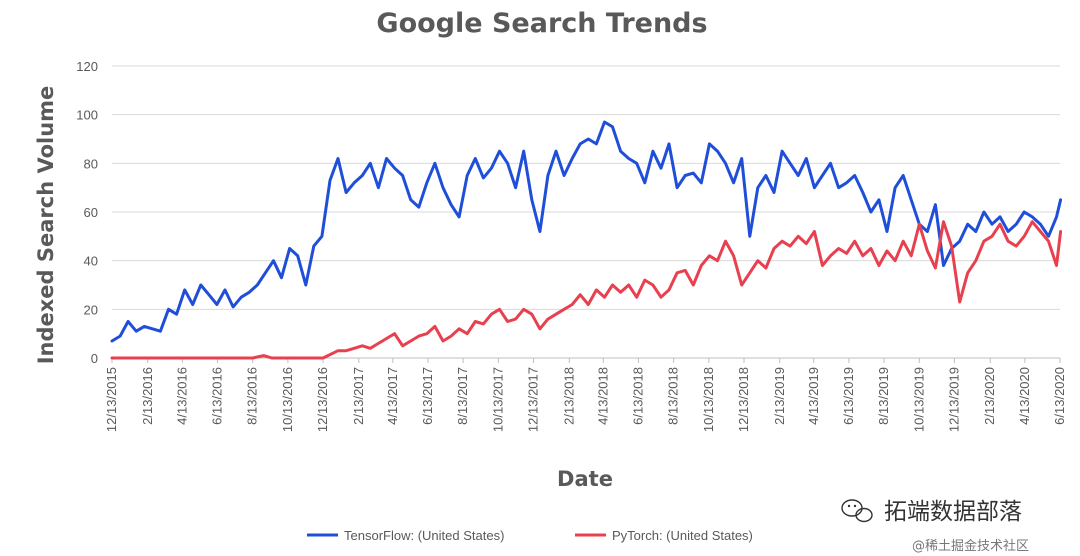  What do you see at coordinates (568, 396) in the screenshot?
I see `x-tick-label: 2/13/2018` at bounding box center [568, 396].